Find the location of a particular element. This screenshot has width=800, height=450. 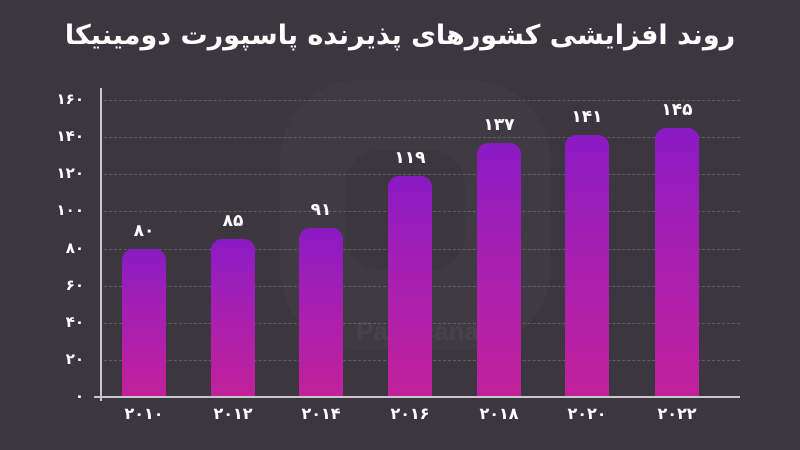

bar-value-label: ۸۵ is located at coordinates (233, 221).